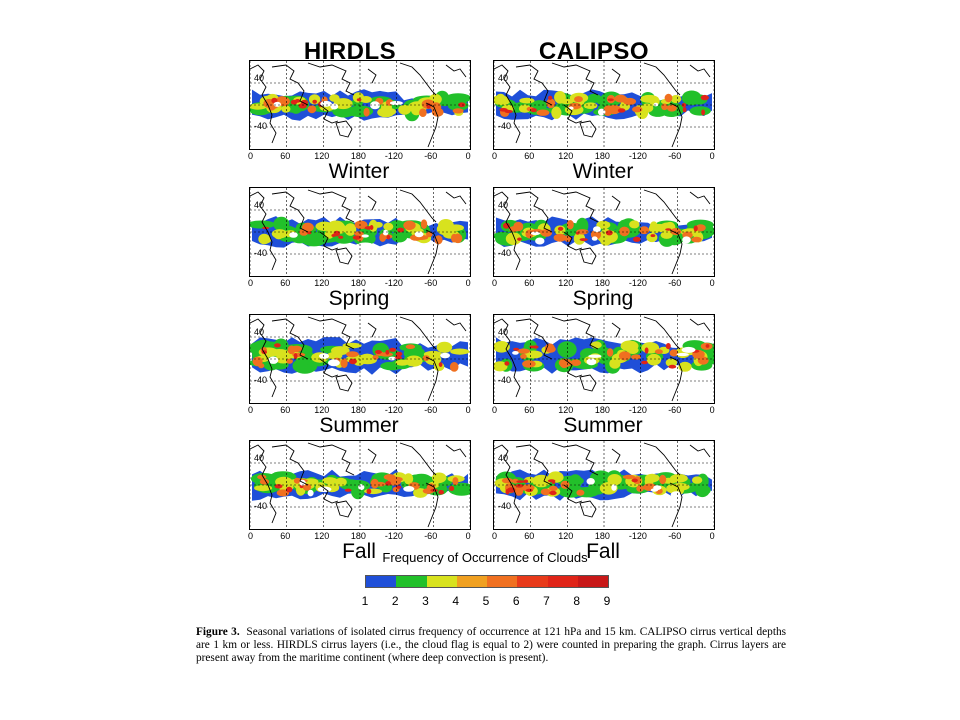  I want to click on legend-label-5: 5, so click(486, 601).